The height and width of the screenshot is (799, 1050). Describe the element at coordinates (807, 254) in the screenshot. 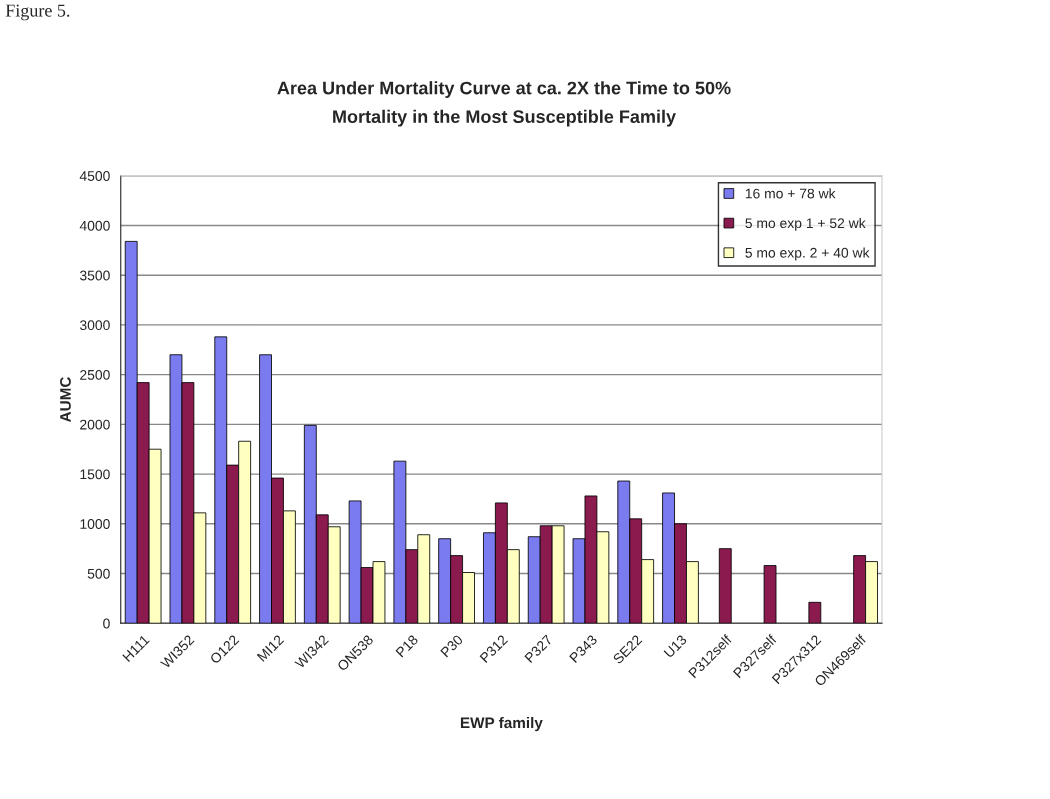

I see `legend-label: 5 mo exp. 2 + 40 wk` at that location.